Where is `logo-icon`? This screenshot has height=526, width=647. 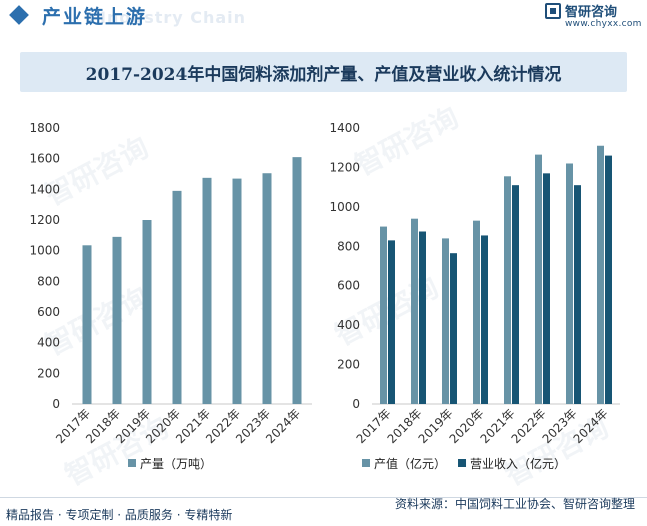
logo-icon is located at coordinates (553, 11).